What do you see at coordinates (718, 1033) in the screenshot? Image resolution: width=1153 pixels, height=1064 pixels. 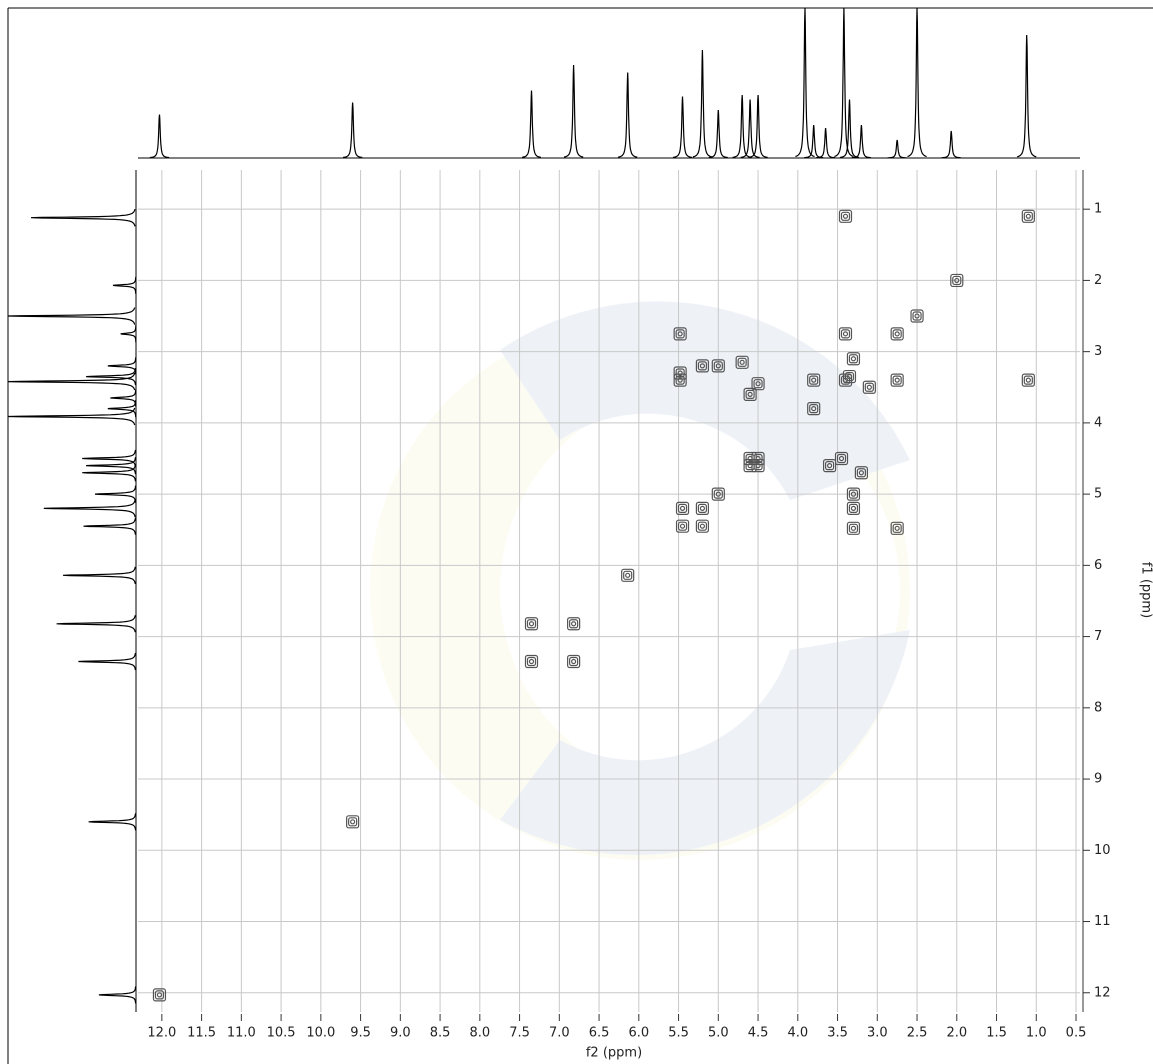 I see `x-tick-label: 5.0` at bounding box center [718, 1033].